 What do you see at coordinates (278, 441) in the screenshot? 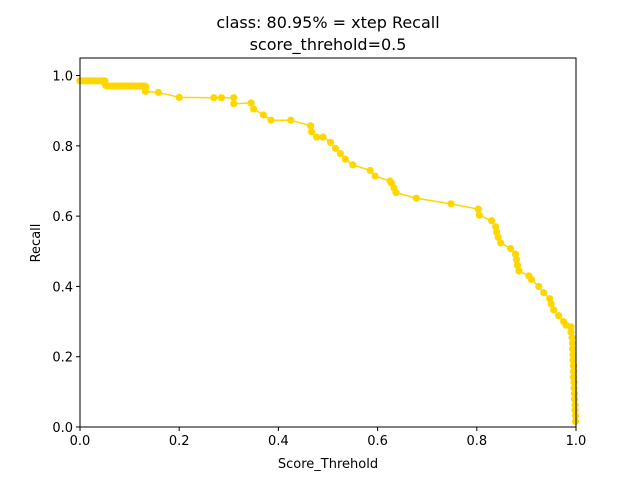
I see `x-tick-label: 0.4` at bounding box center [278, 441].